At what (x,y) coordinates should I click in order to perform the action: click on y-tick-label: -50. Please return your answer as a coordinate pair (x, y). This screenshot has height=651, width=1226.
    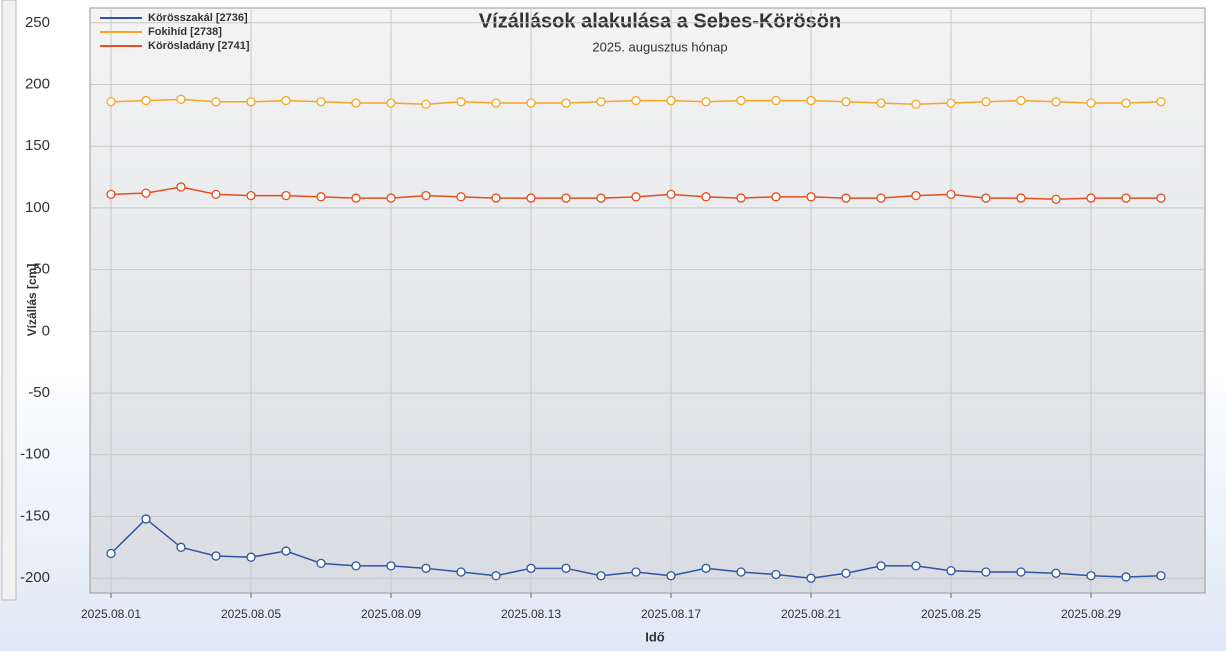
    Looking at the image, I should click on (39, 392).